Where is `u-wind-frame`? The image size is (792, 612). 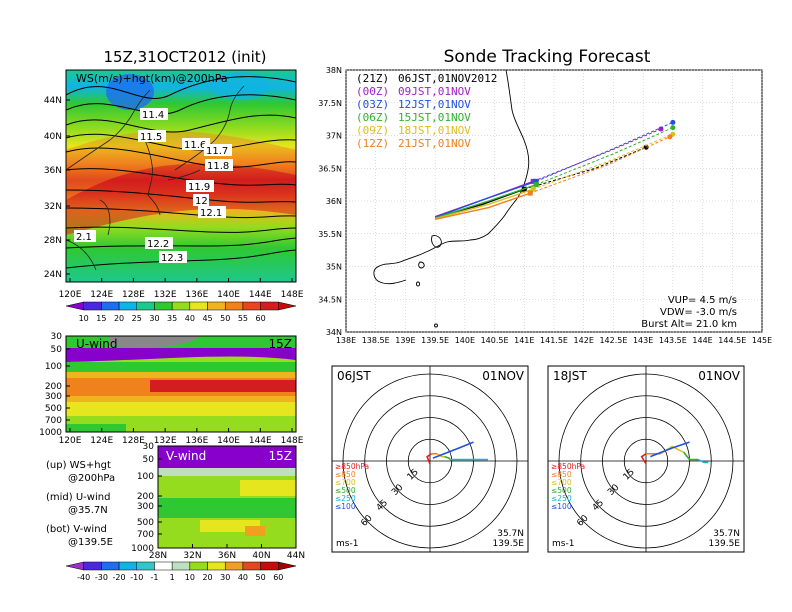
u-wind-frame is located at coordinates (181, 384).